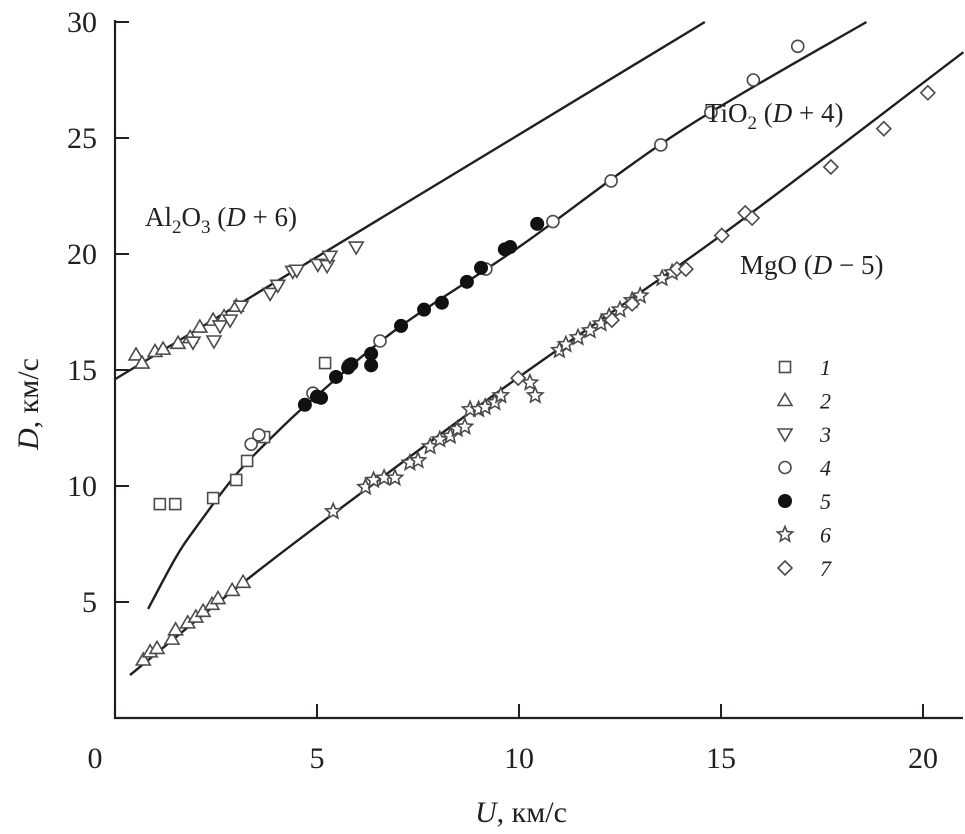 Image resolution: width=965 pixels, height=834 pixels. What do you see at coordinates (521, 812) in the screenshot?
I see `x-axis-label: U, км/с` at bounding box center [521, 812].